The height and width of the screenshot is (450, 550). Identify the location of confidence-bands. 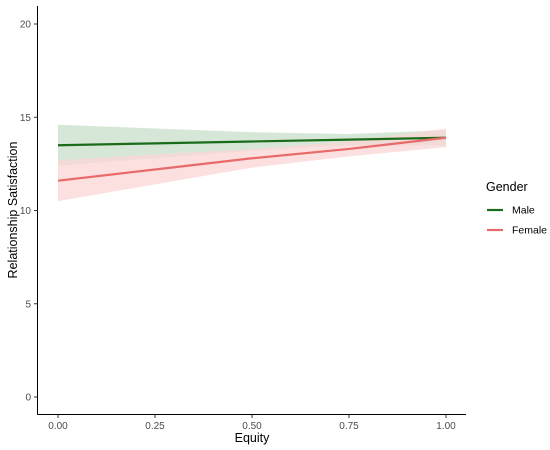
(252, 163).